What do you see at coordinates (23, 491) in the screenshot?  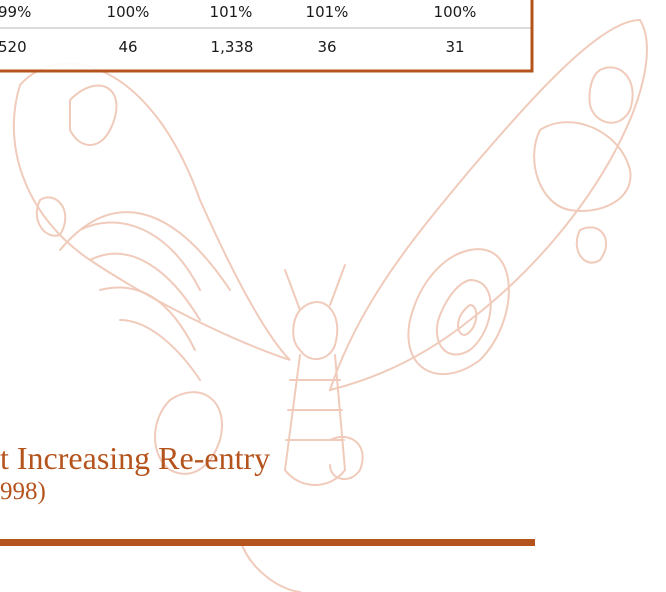 I see `heading-subtitle: 998)` at bounding box center [23, 491].